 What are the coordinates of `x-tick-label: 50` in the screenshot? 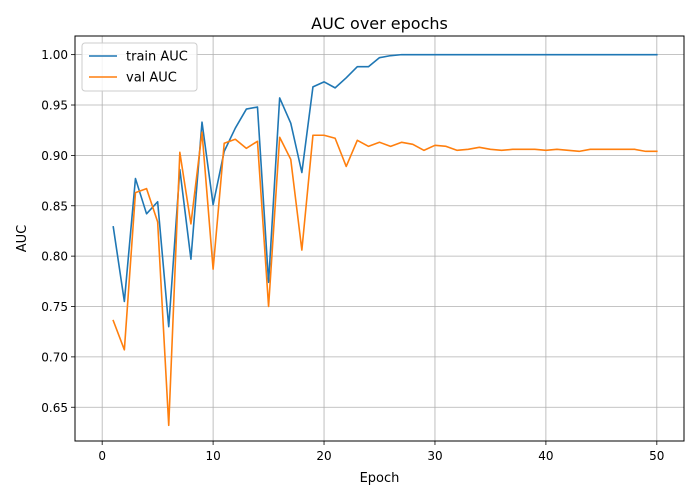 It's located at (656, 456).